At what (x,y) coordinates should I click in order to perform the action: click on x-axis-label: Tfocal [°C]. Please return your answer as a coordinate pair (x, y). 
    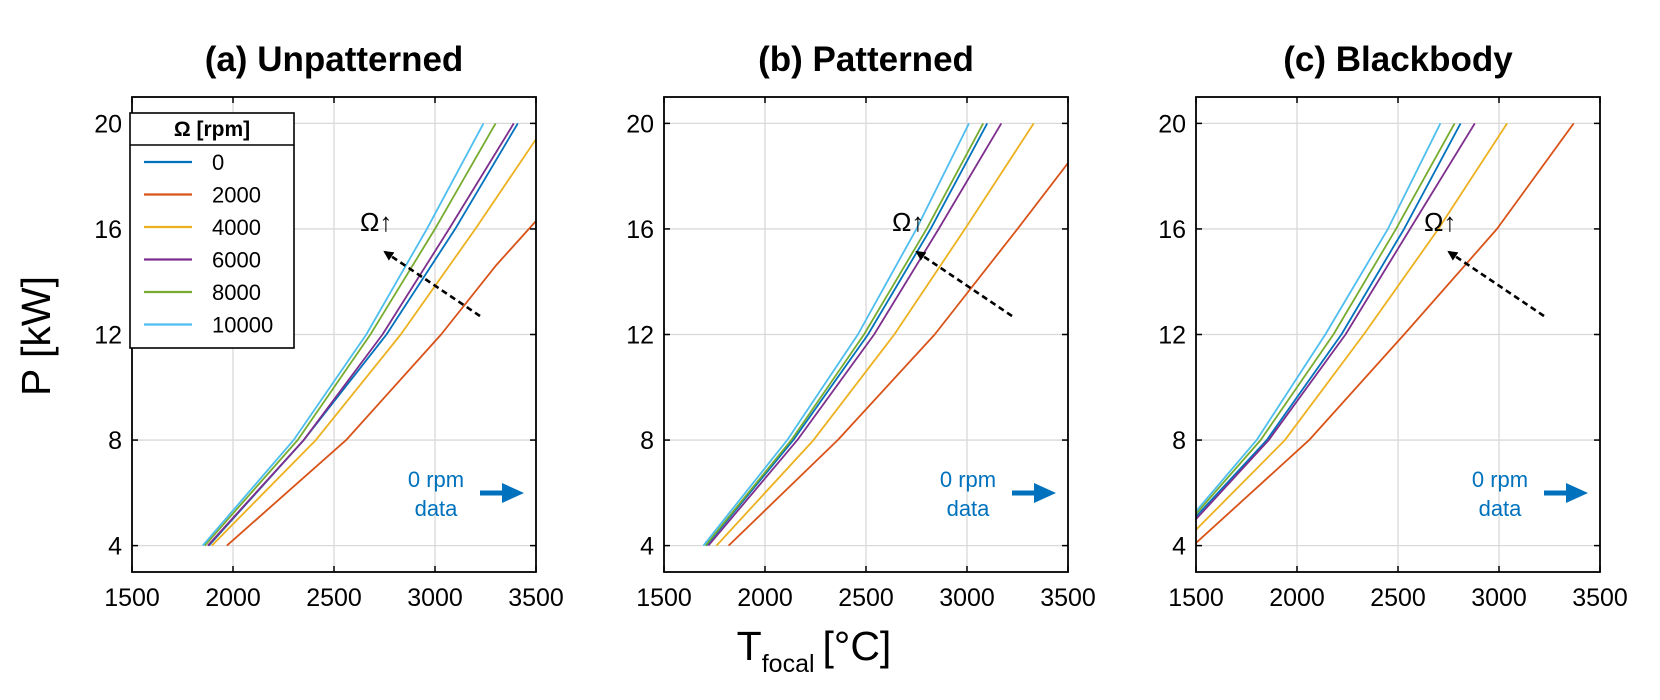
    Looking at the image, I should click on (814, 650).